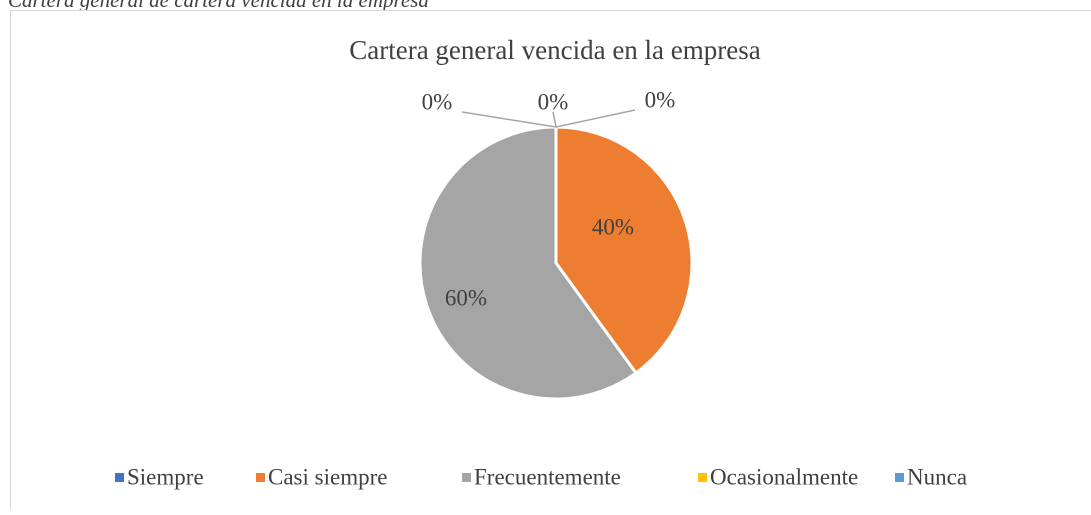 The height and width of the screenshot is (515, 1091). I want to click on legend-label: Nunca, so click(937, 476).